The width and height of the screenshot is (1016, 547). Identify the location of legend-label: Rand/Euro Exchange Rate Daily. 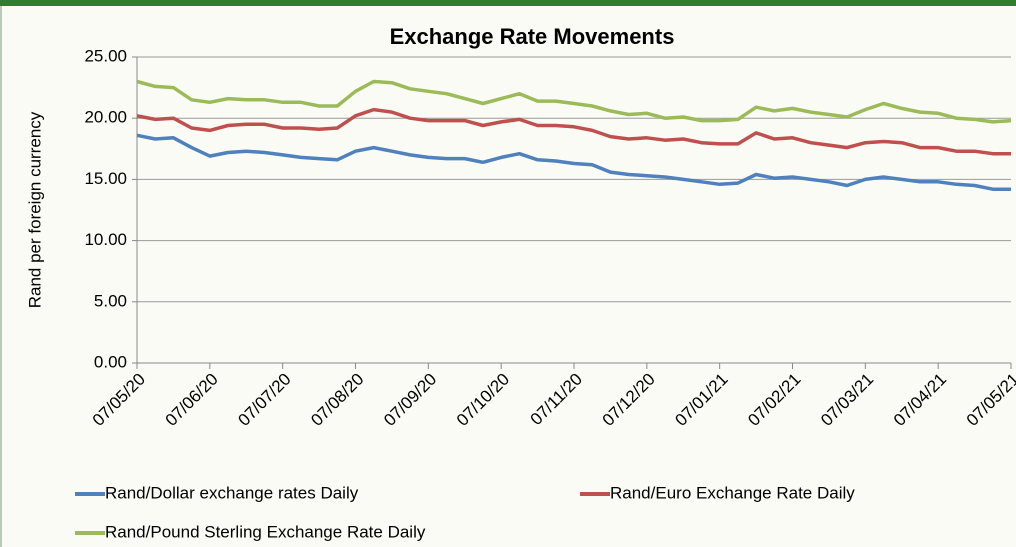
(732, 492).